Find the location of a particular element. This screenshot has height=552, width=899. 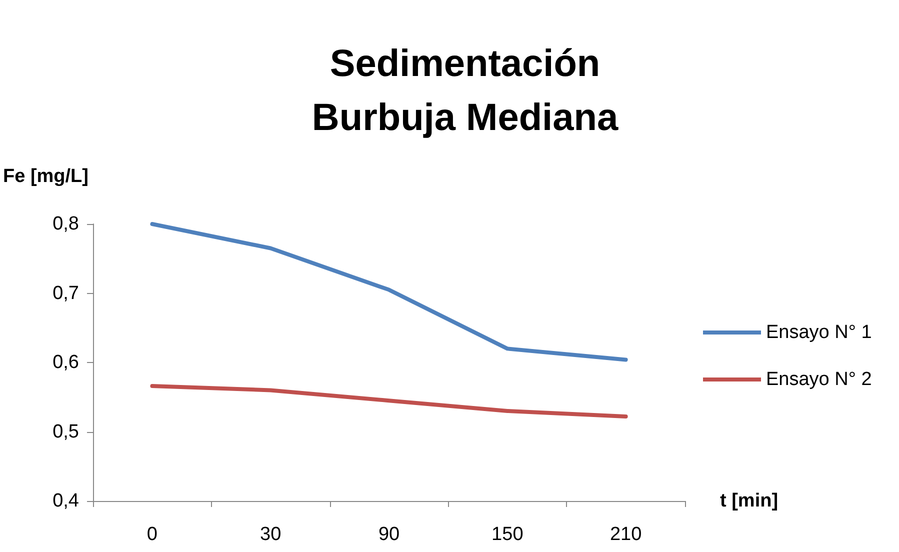

chart-title: Sedimentación Burbuja Mediana is located at coordinates (465, 91).